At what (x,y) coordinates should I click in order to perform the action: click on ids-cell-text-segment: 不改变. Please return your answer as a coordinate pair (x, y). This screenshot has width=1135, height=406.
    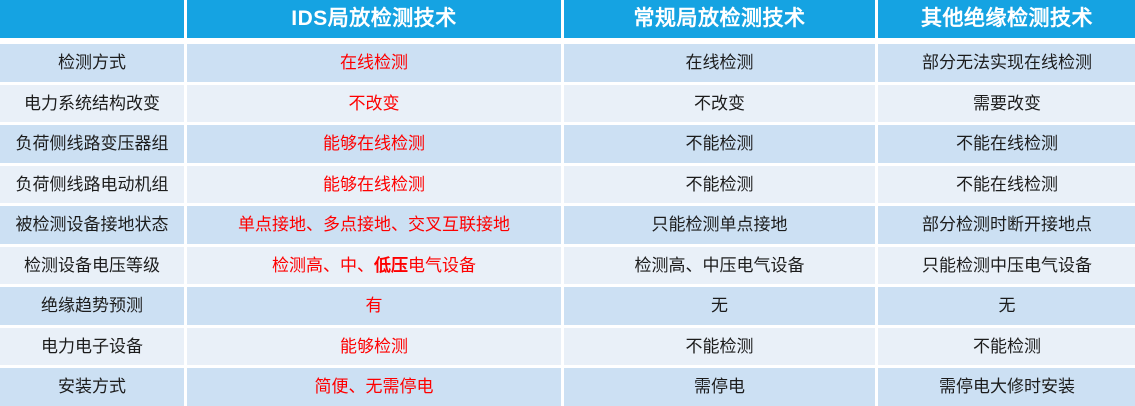
    Looking at the image, I should click on (374, 103).